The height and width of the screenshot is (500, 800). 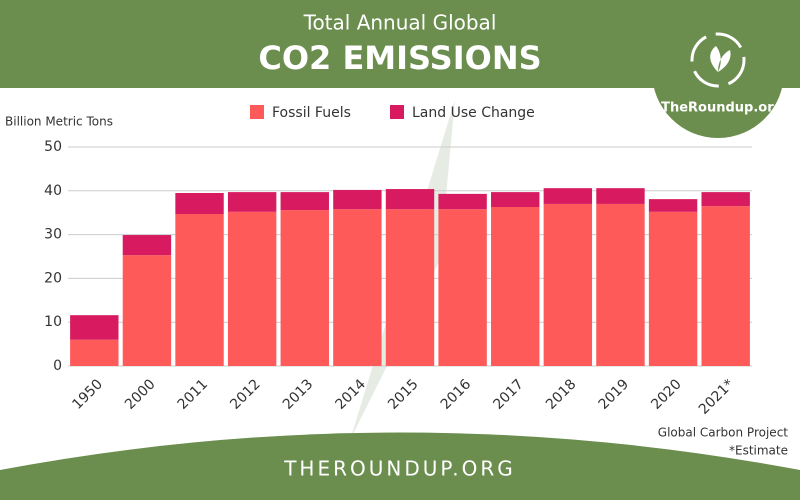 What do you see at coordinates (473, 113) in the screenshot?
I see `legend-label: Land Use Change` at bounding box center [473, 113].